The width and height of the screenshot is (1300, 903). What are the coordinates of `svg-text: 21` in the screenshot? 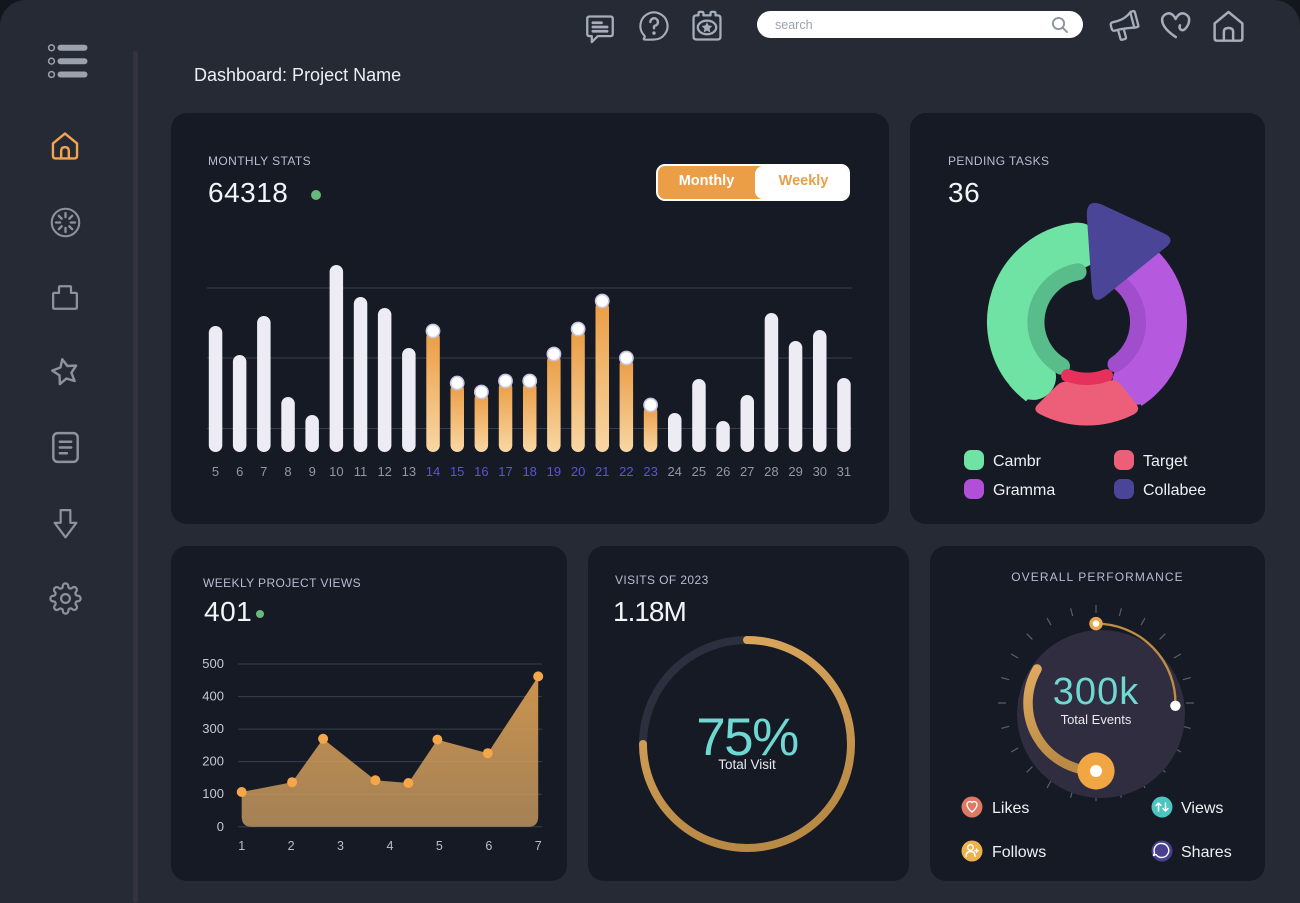 It's located at (602, 471).